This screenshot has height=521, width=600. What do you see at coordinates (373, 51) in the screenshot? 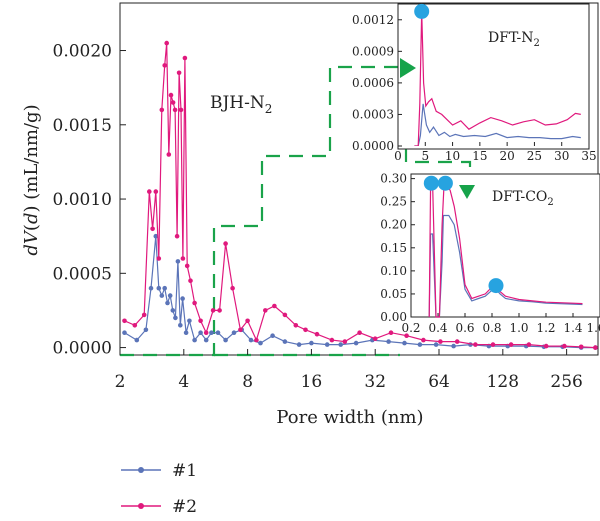
I see `n2-y-tick-label: 0.0009` at bounding box center [373, 51].